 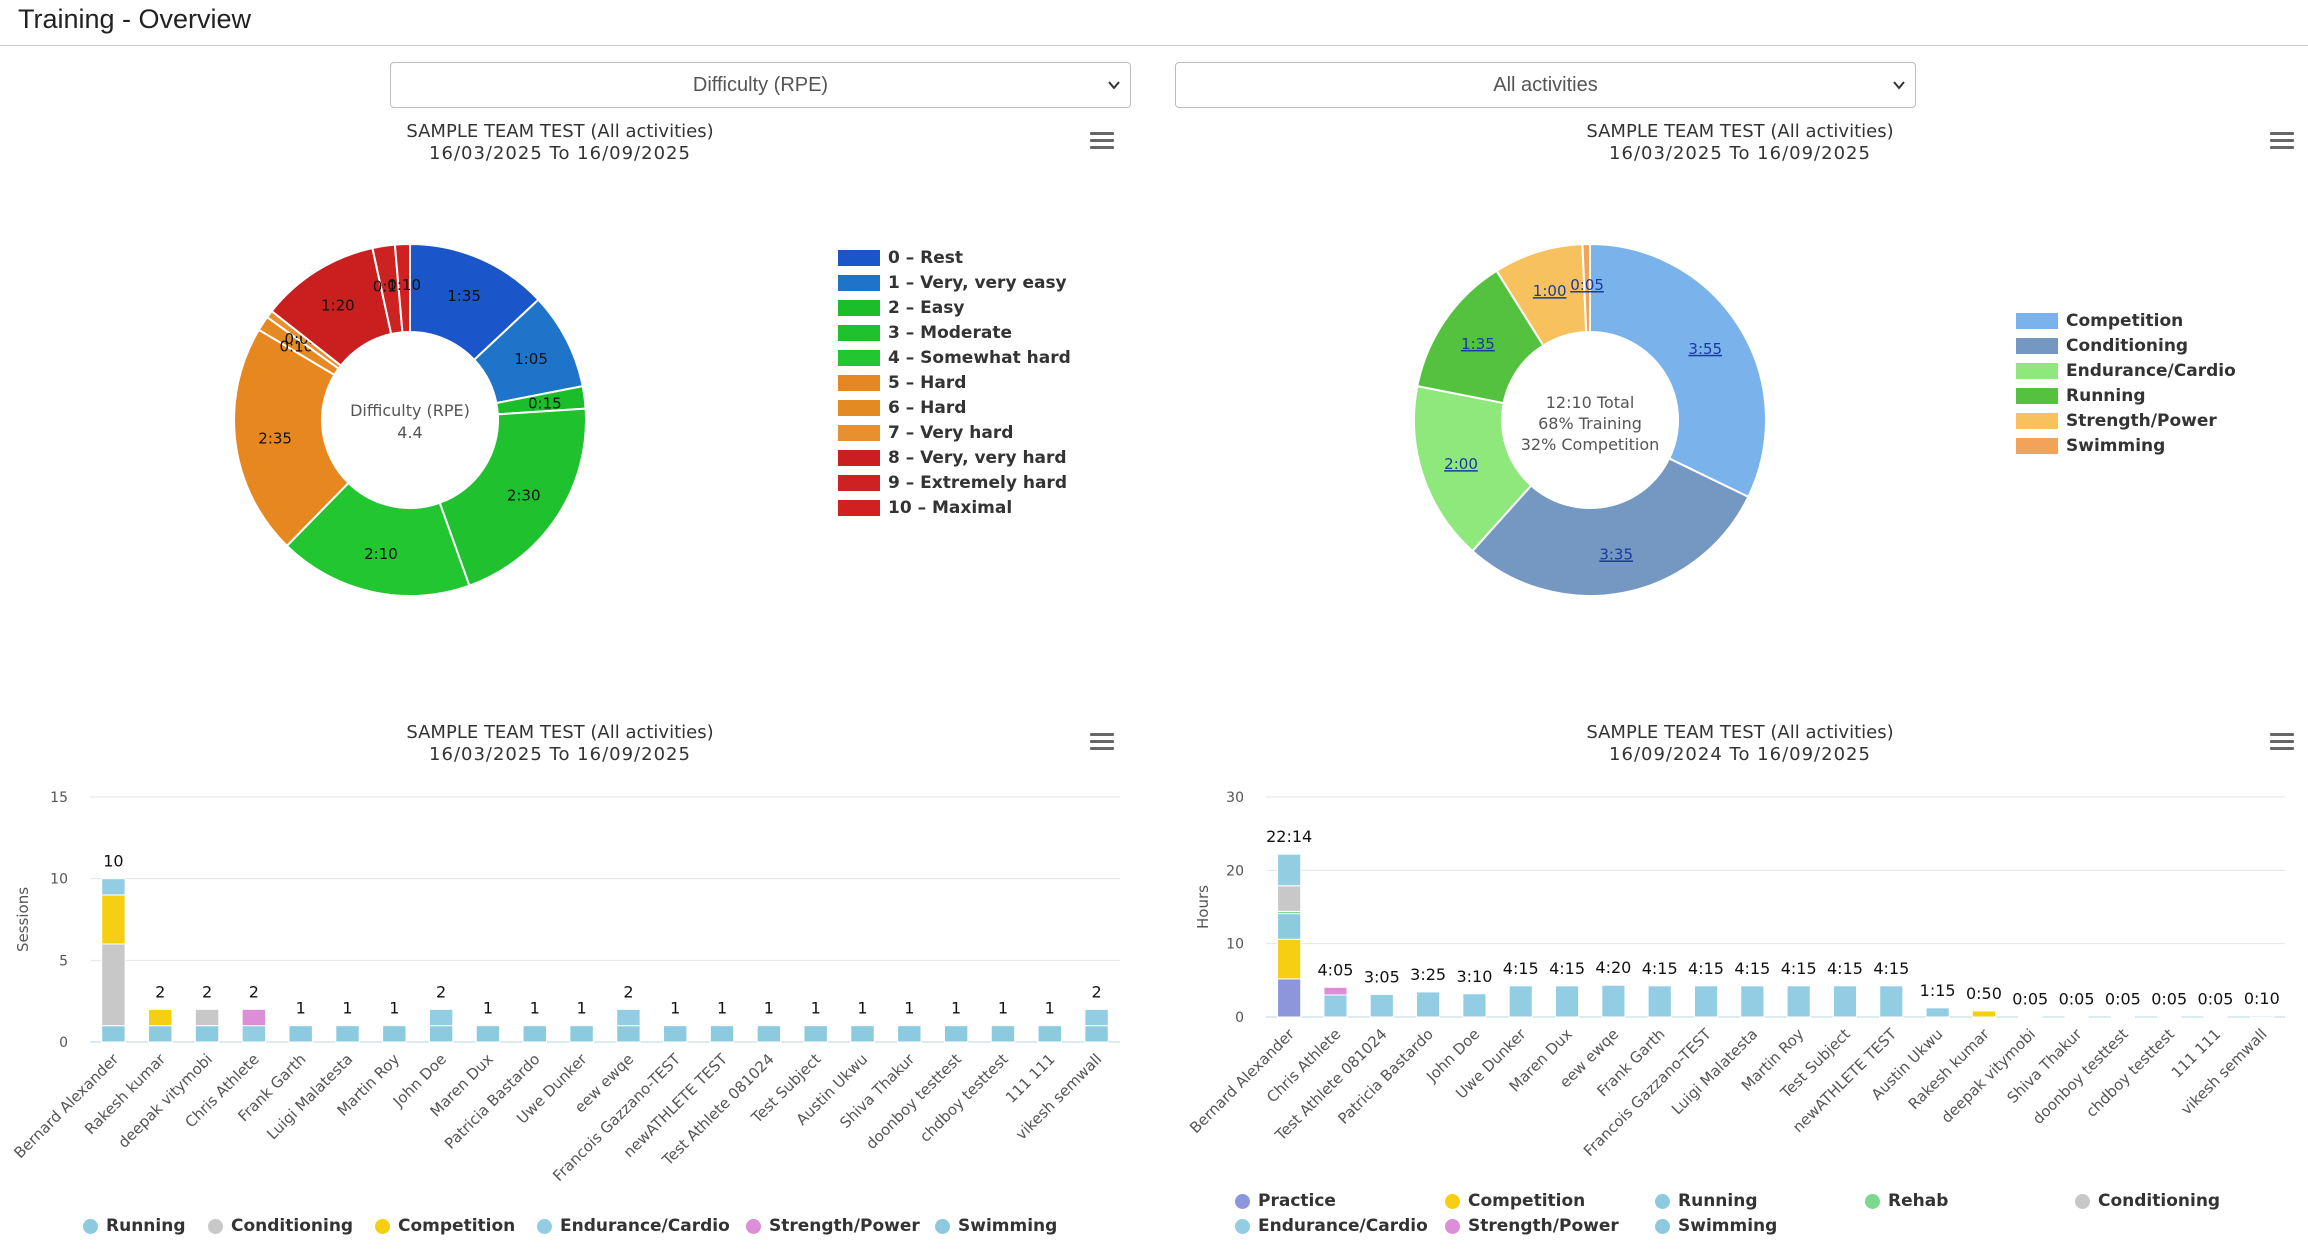 I want to click on chart1-slice-5-hard, so click(x=291, y=438).